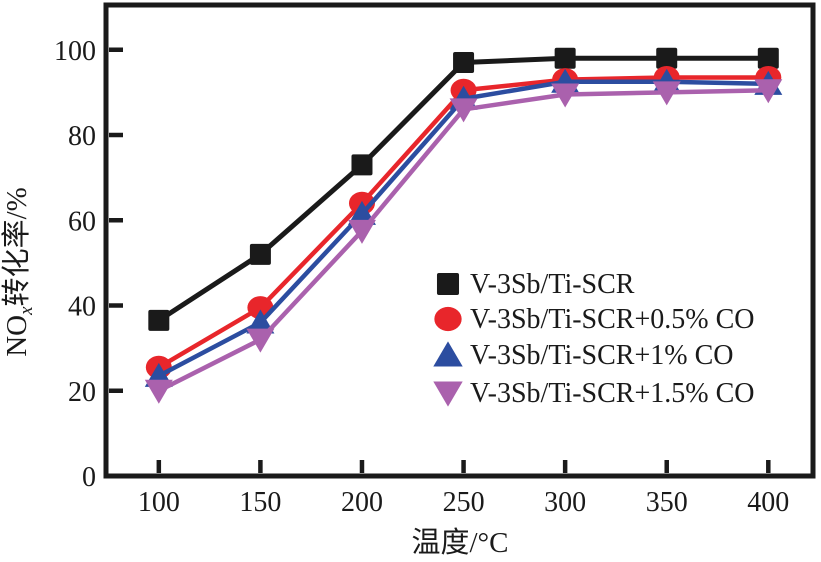 Image resolution: width=821 pixels, height=562 pixels. I want to click on marker-circle, so click(448, 319).